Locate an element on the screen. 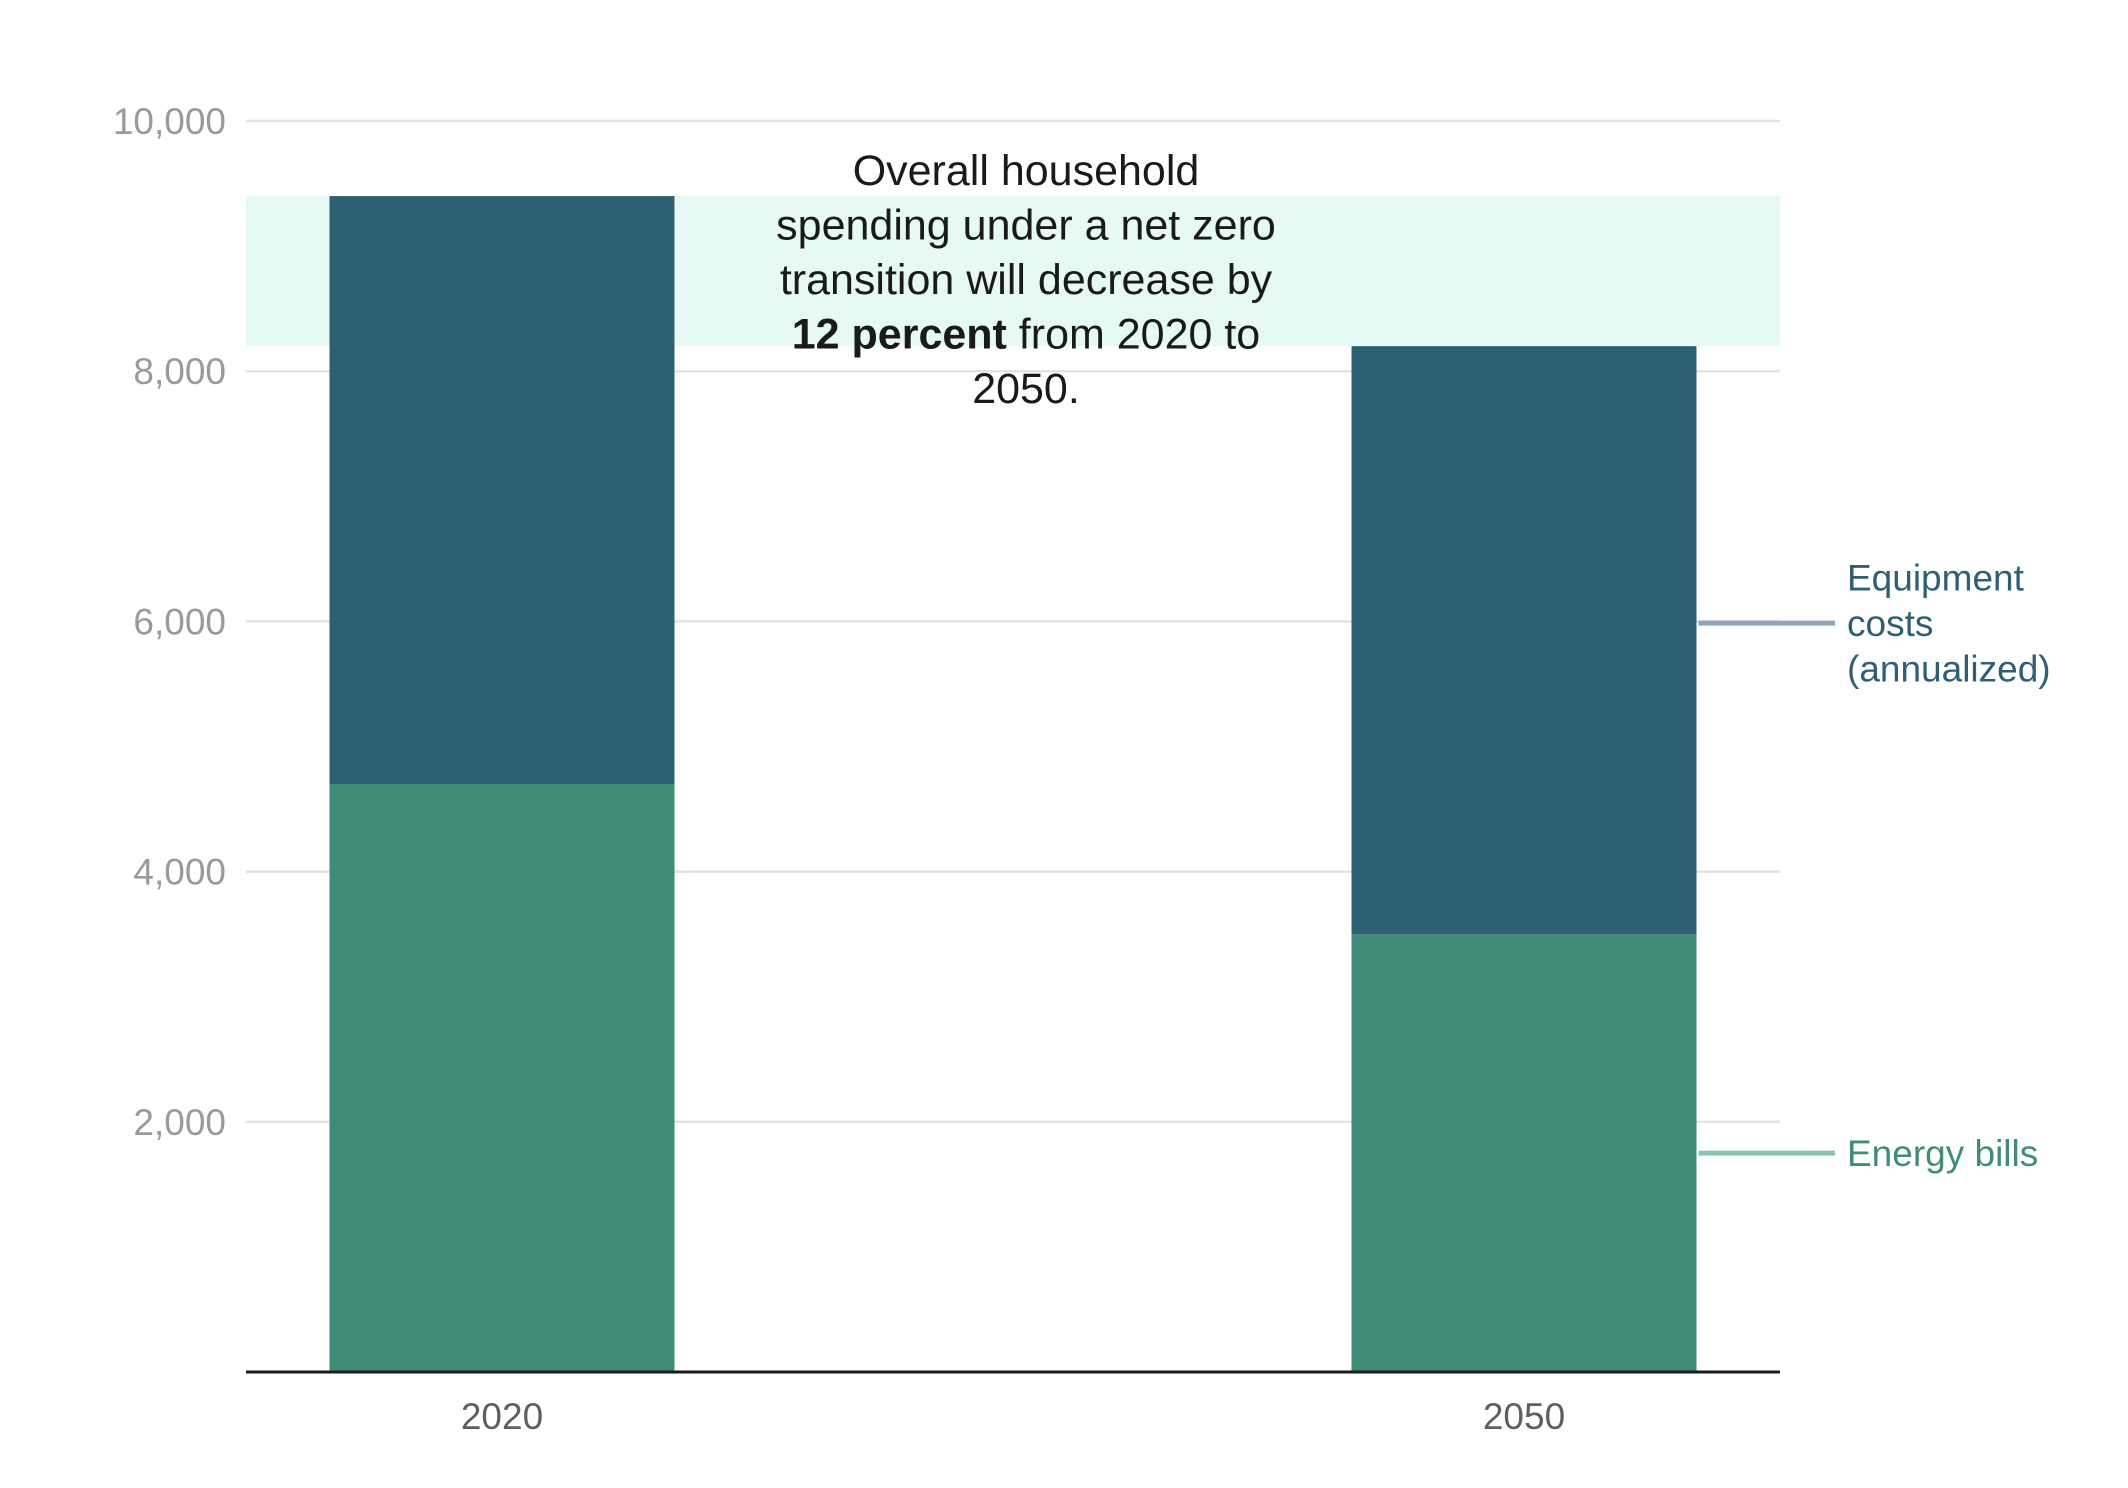 This screenshot has width=2128, height=1488. annotation-text: 2050. is located at coordinates (1026, 389).